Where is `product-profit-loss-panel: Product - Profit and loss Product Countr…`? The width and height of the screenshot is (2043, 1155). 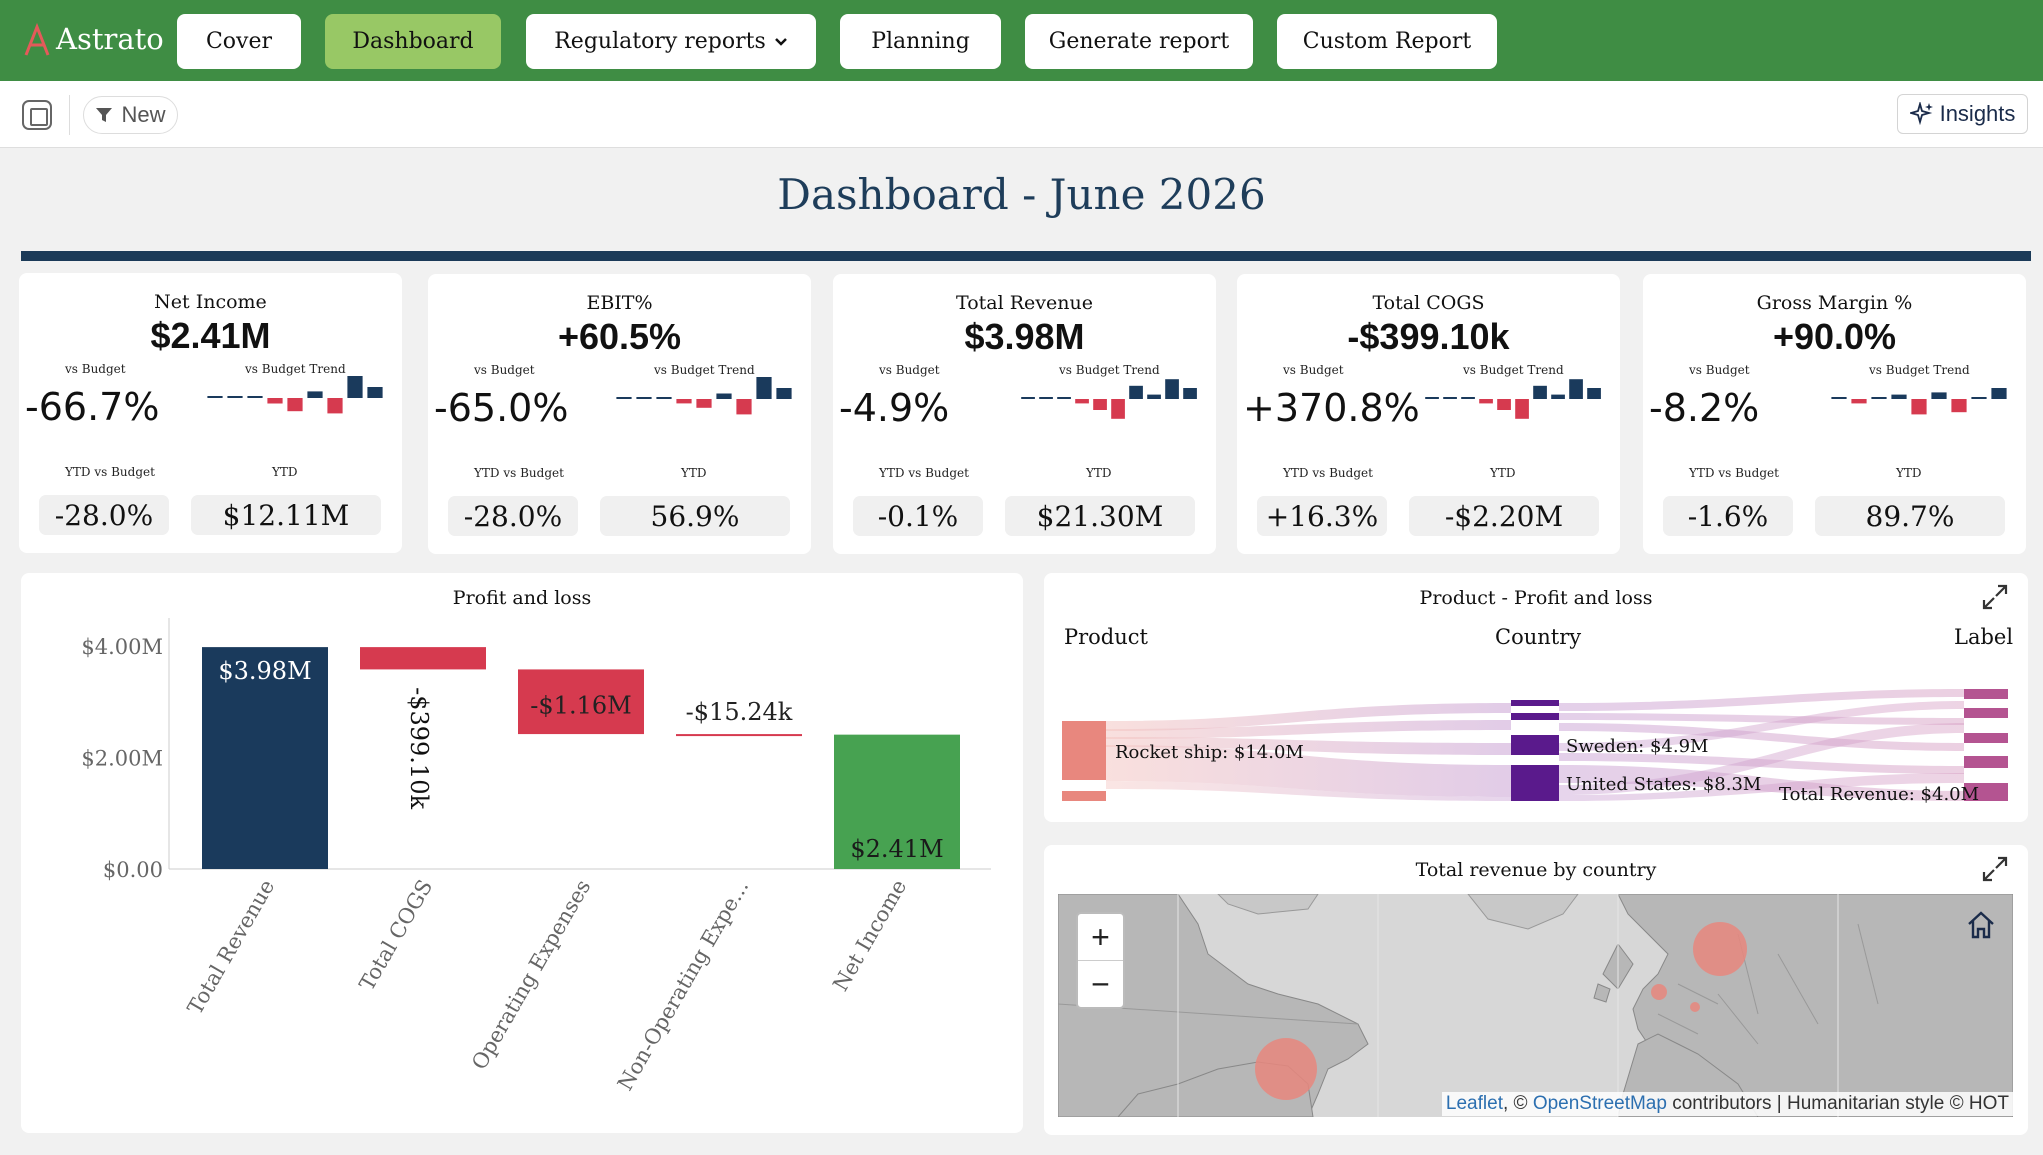
product-profit-loss-panel: Product - Profit and loss Product Countr… is located at coordinates (1536, 697).